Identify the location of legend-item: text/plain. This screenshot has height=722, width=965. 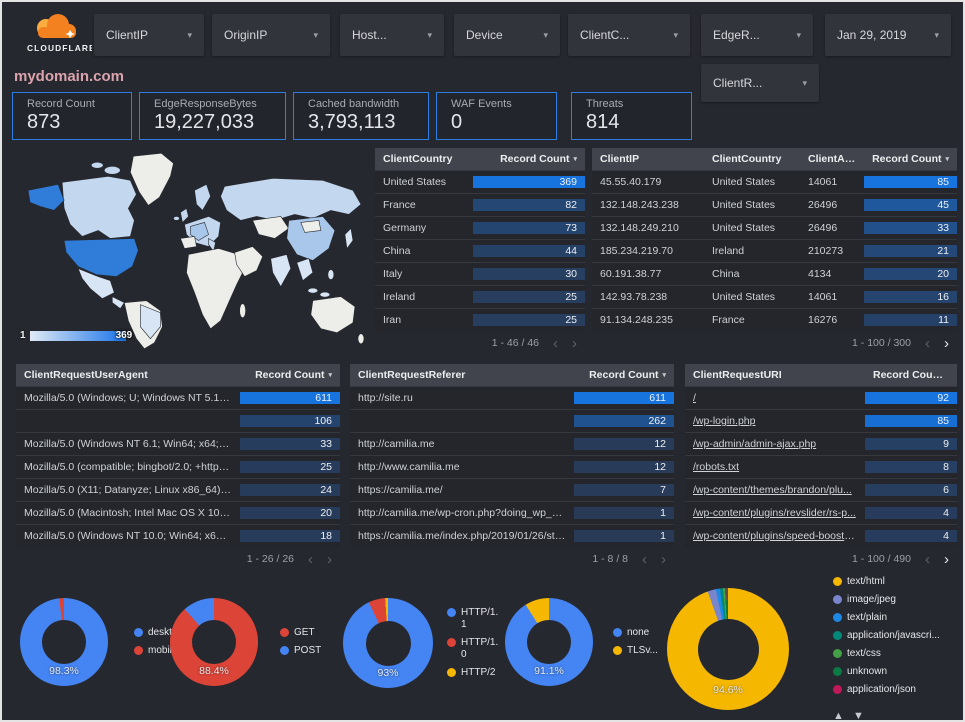
(886, 618).